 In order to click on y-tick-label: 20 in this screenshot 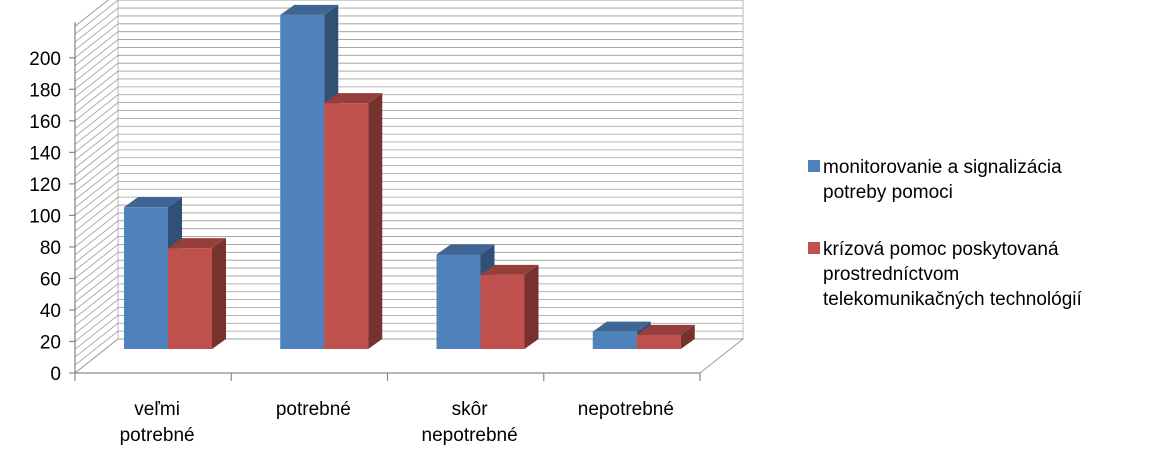, I will do `click(50, 342)`.